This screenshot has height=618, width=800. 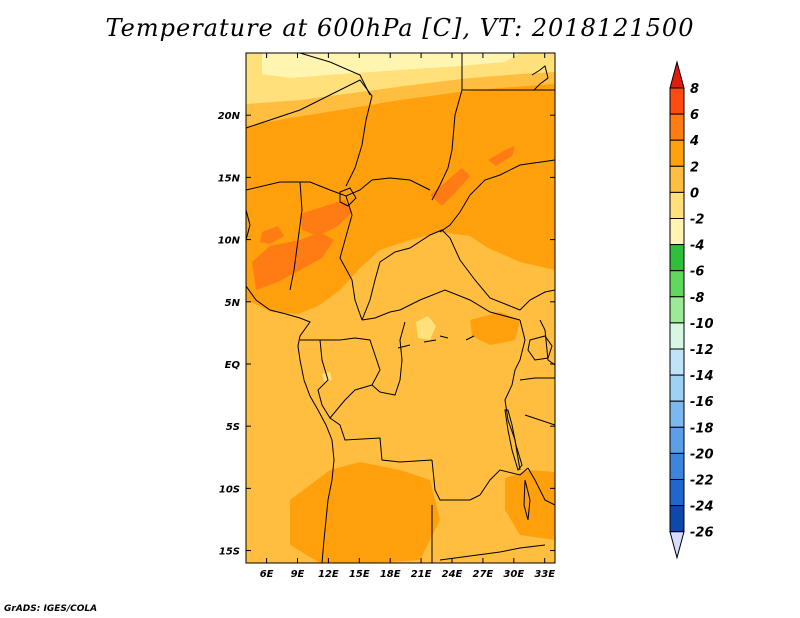 What do you see at coordinates (540, 348) in the screenshot?
I see `lake-victoria` at bounding box center [540, 348].